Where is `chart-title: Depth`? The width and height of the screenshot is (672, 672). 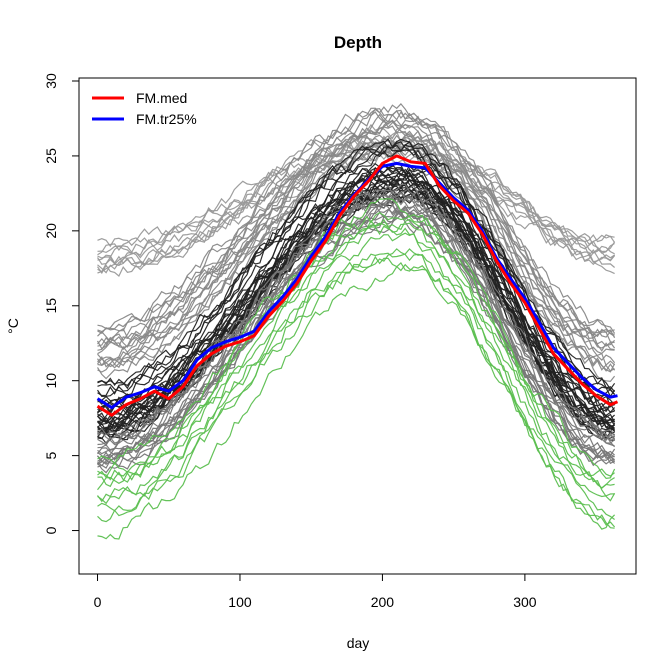
chart-title: Depth is located at coordinates (358, 42).